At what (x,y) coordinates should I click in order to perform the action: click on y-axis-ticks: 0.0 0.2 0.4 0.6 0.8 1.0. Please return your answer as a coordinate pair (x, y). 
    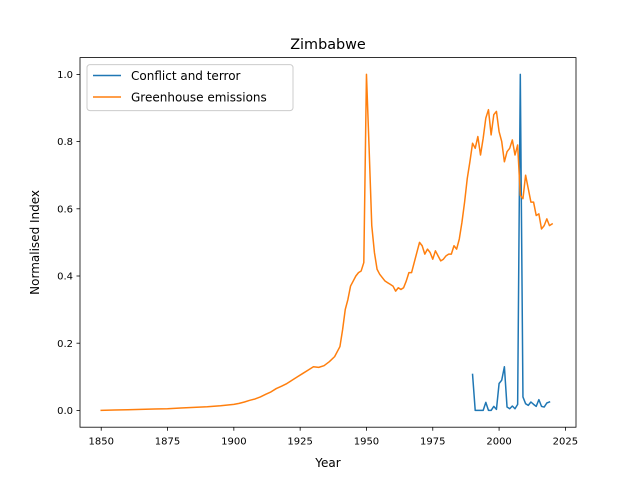
    Looking at the image, I should click on (68, 243).